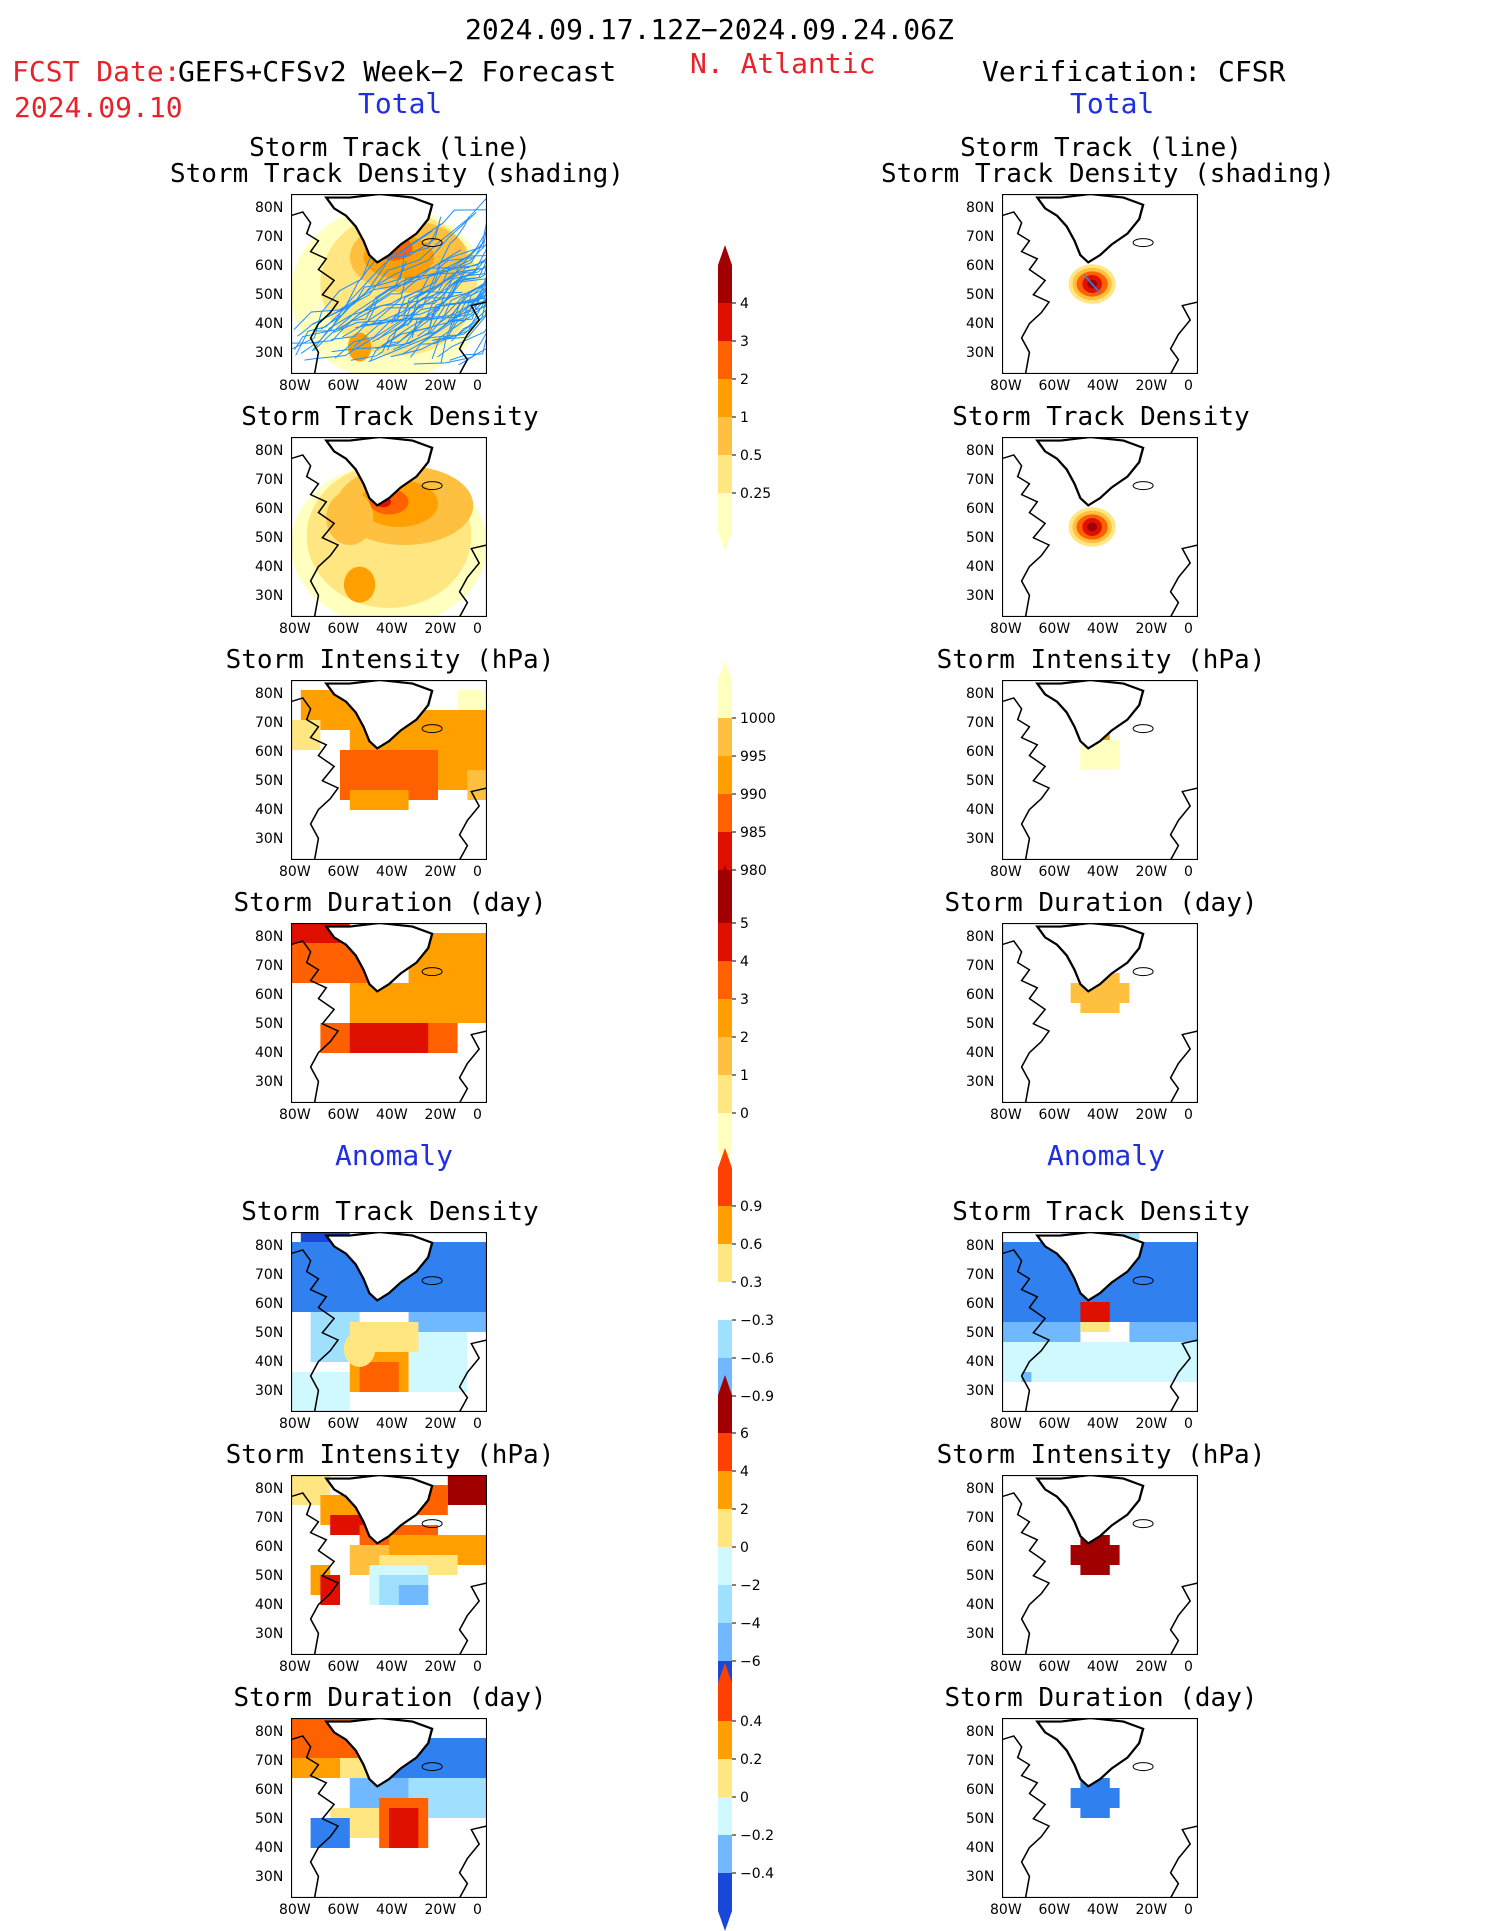 This screenshot has height=1931, width=1487. I want to click on colorbar-intensity-anomaly: 6 4 2 0 −2 −4 −6, so click(739, 1547).